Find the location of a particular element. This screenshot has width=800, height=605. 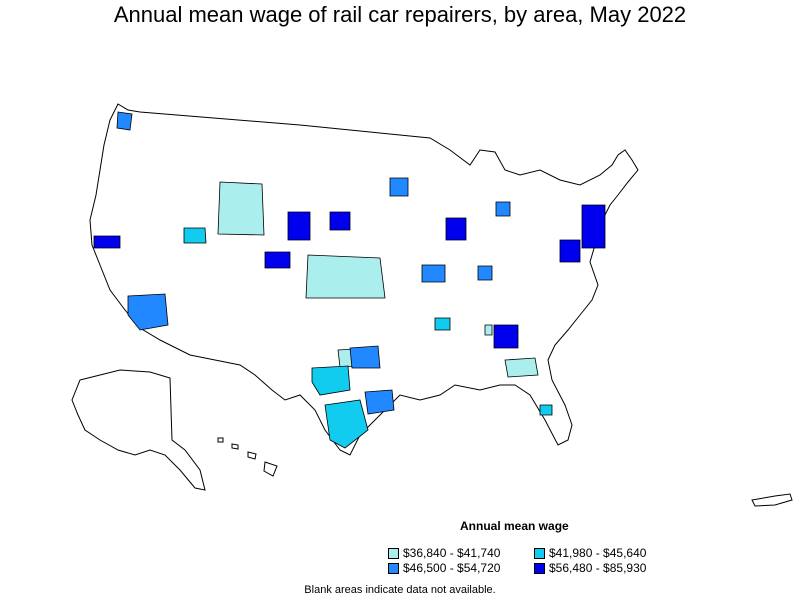

hawaii-islands is located at coordinates (247, 457).